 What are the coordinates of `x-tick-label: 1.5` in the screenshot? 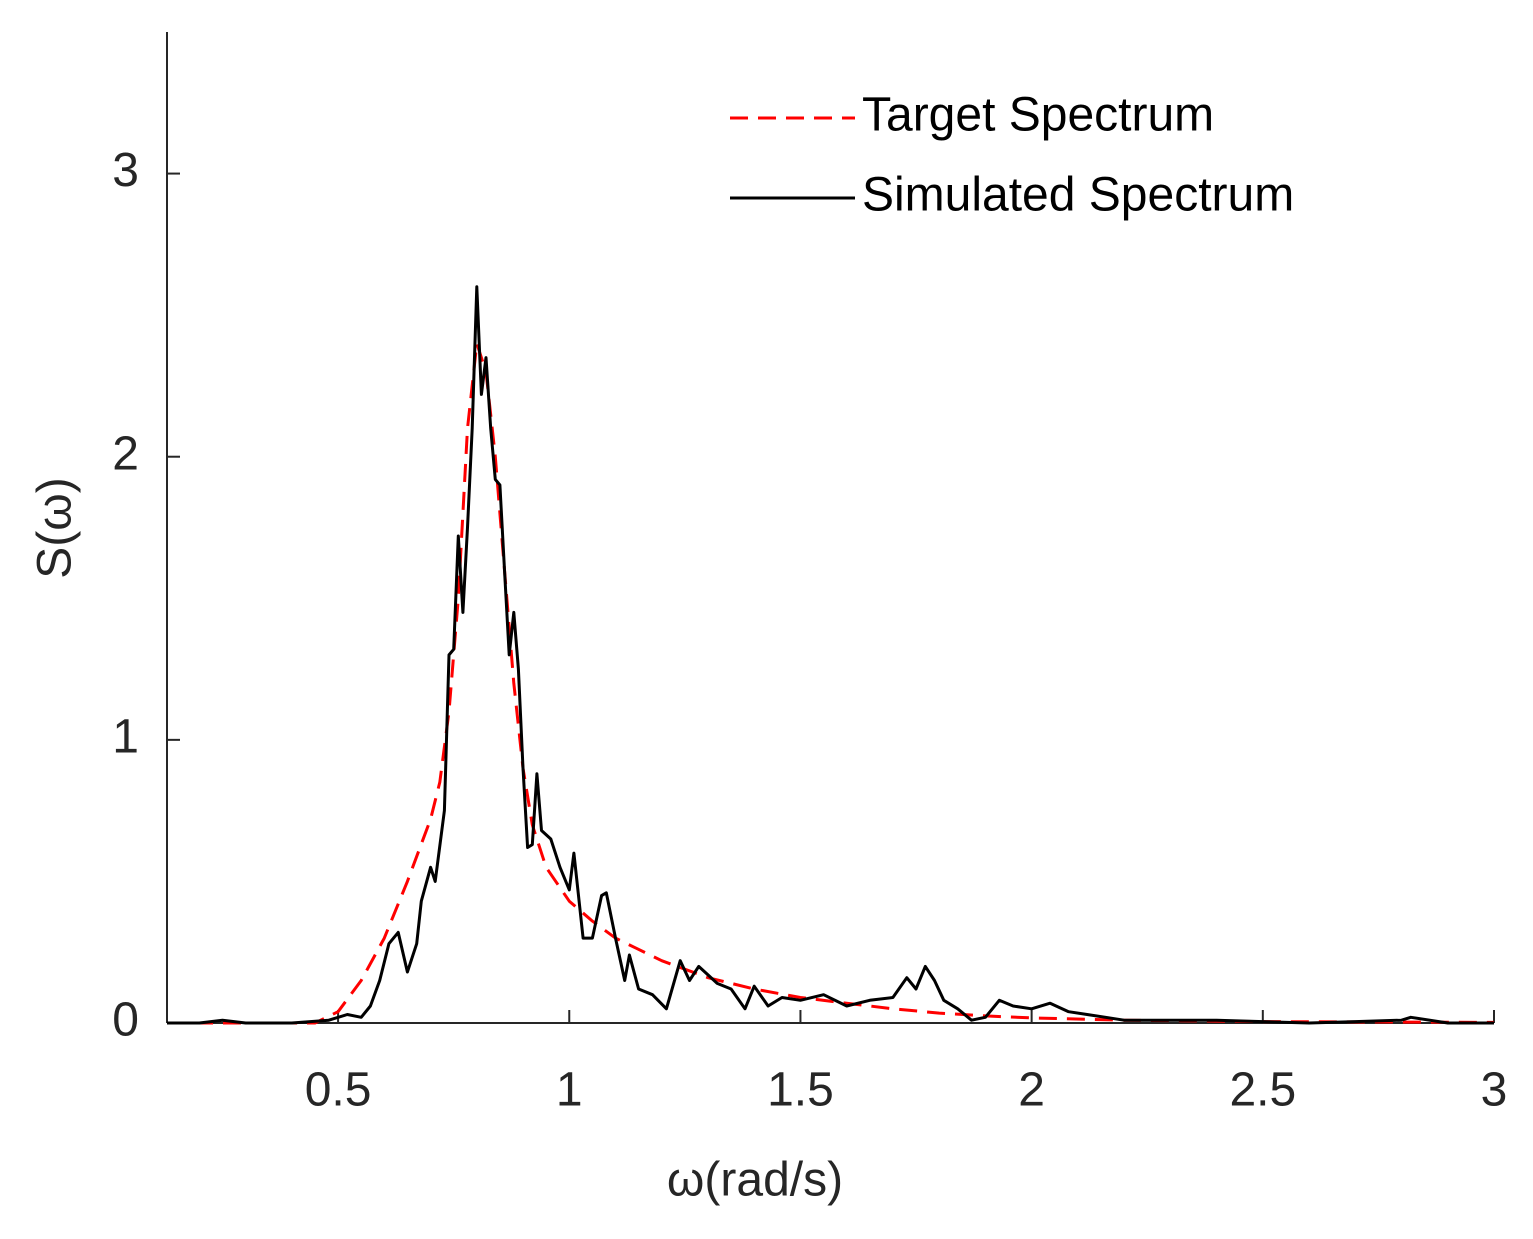 It's located at (800, 1090).